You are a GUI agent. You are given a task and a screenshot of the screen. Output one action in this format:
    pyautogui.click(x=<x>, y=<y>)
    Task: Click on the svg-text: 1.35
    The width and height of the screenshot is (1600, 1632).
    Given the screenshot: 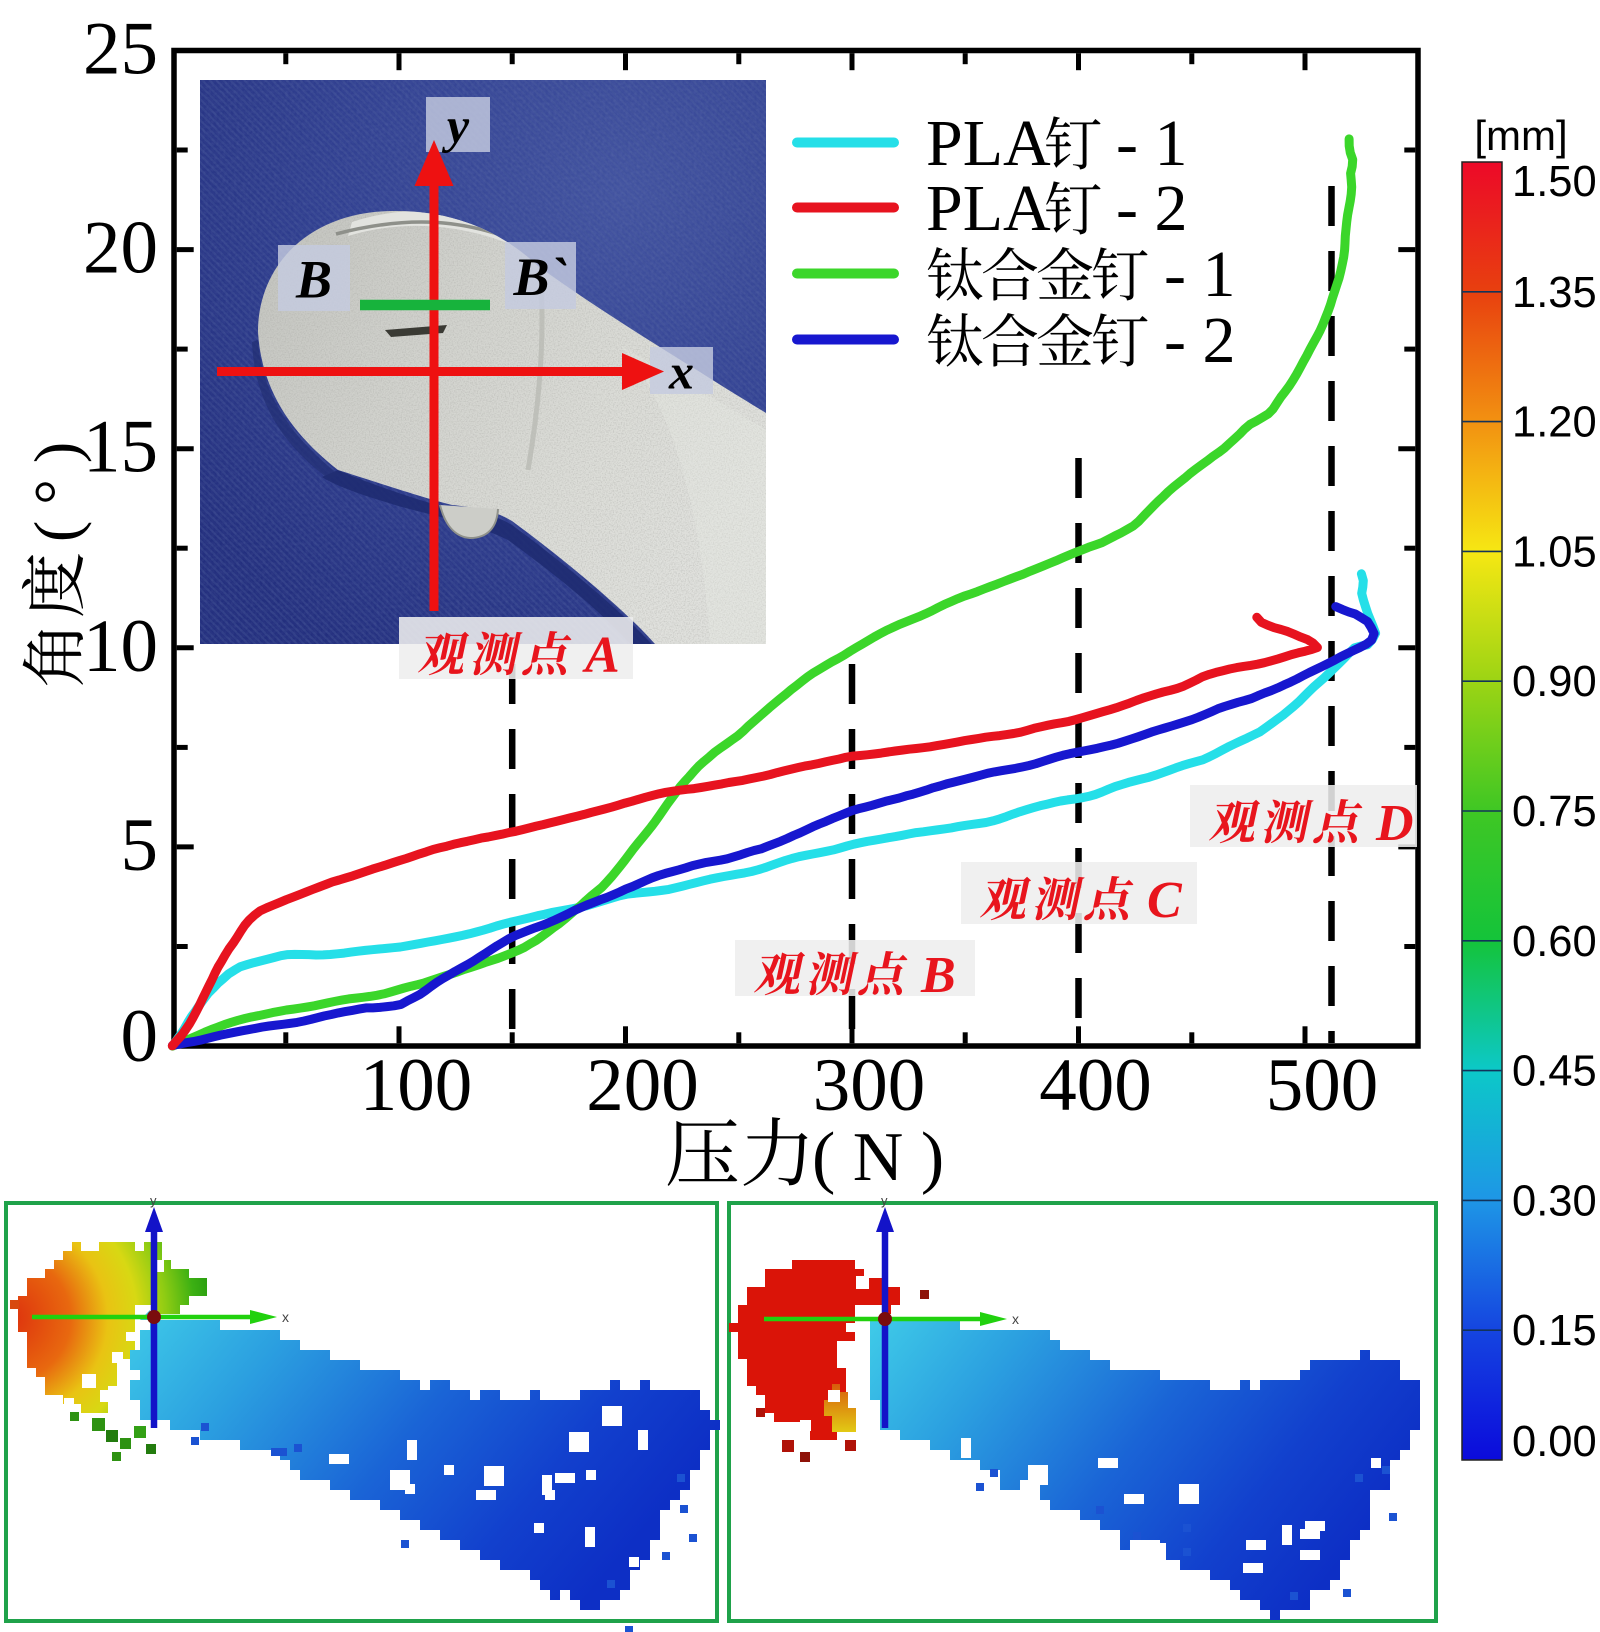 What is the action you would take?
    pyautogui.click(x=1554, y=293)
    